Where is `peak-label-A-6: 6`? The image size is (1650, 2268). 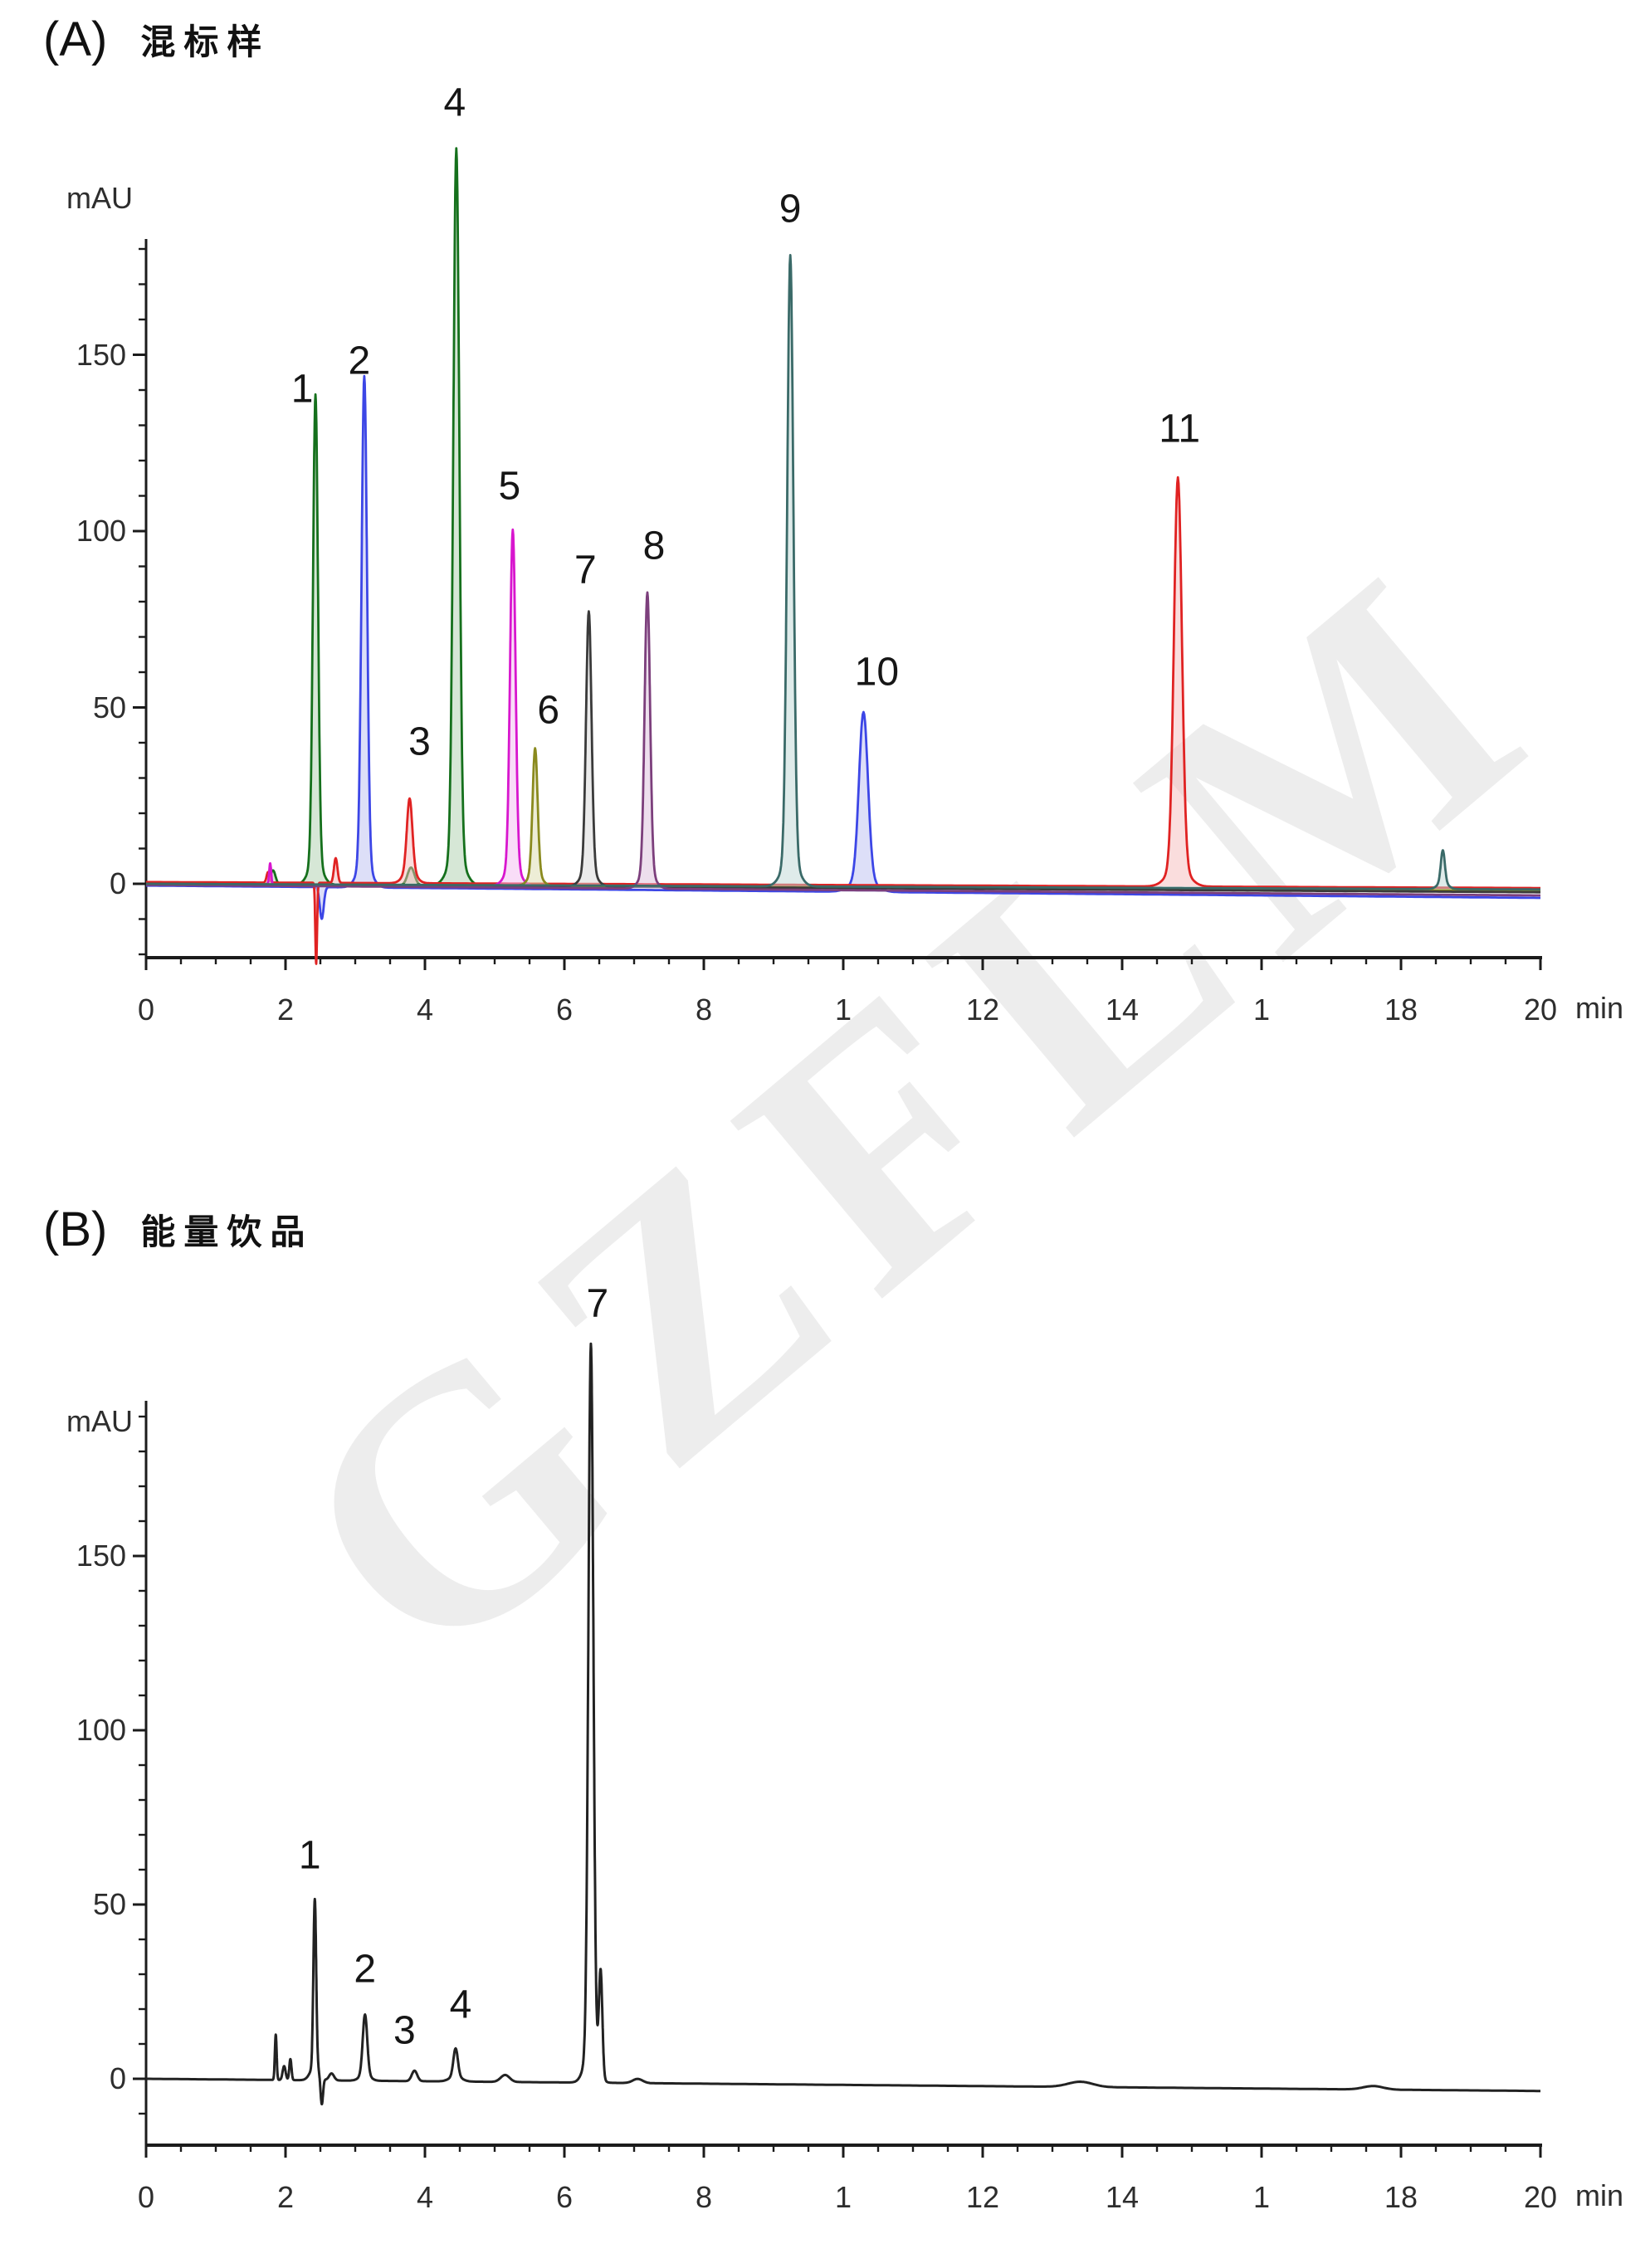 peak-label-A-6: 6 is located at coordinates (548, 710).